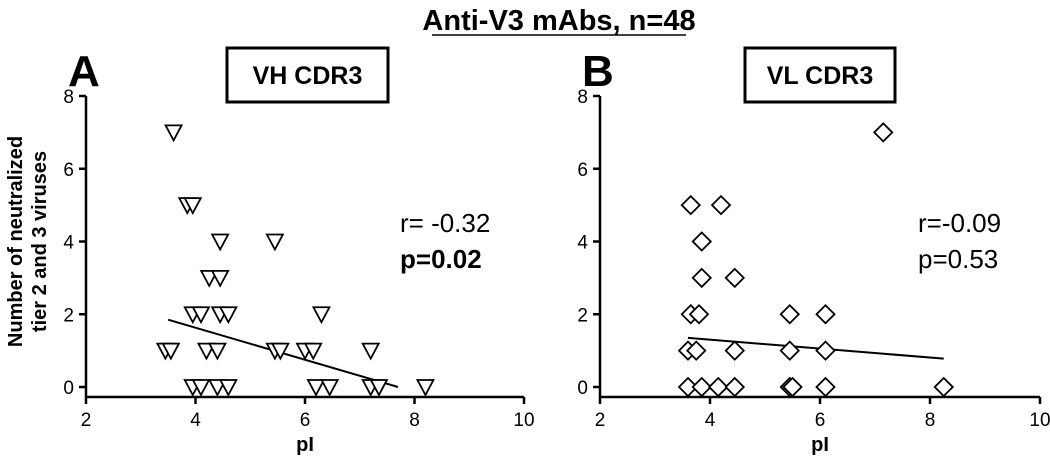 Image resolution: width=1050 pixels, height=456 pixels. I want to click on regression-line, so click(815, 348).